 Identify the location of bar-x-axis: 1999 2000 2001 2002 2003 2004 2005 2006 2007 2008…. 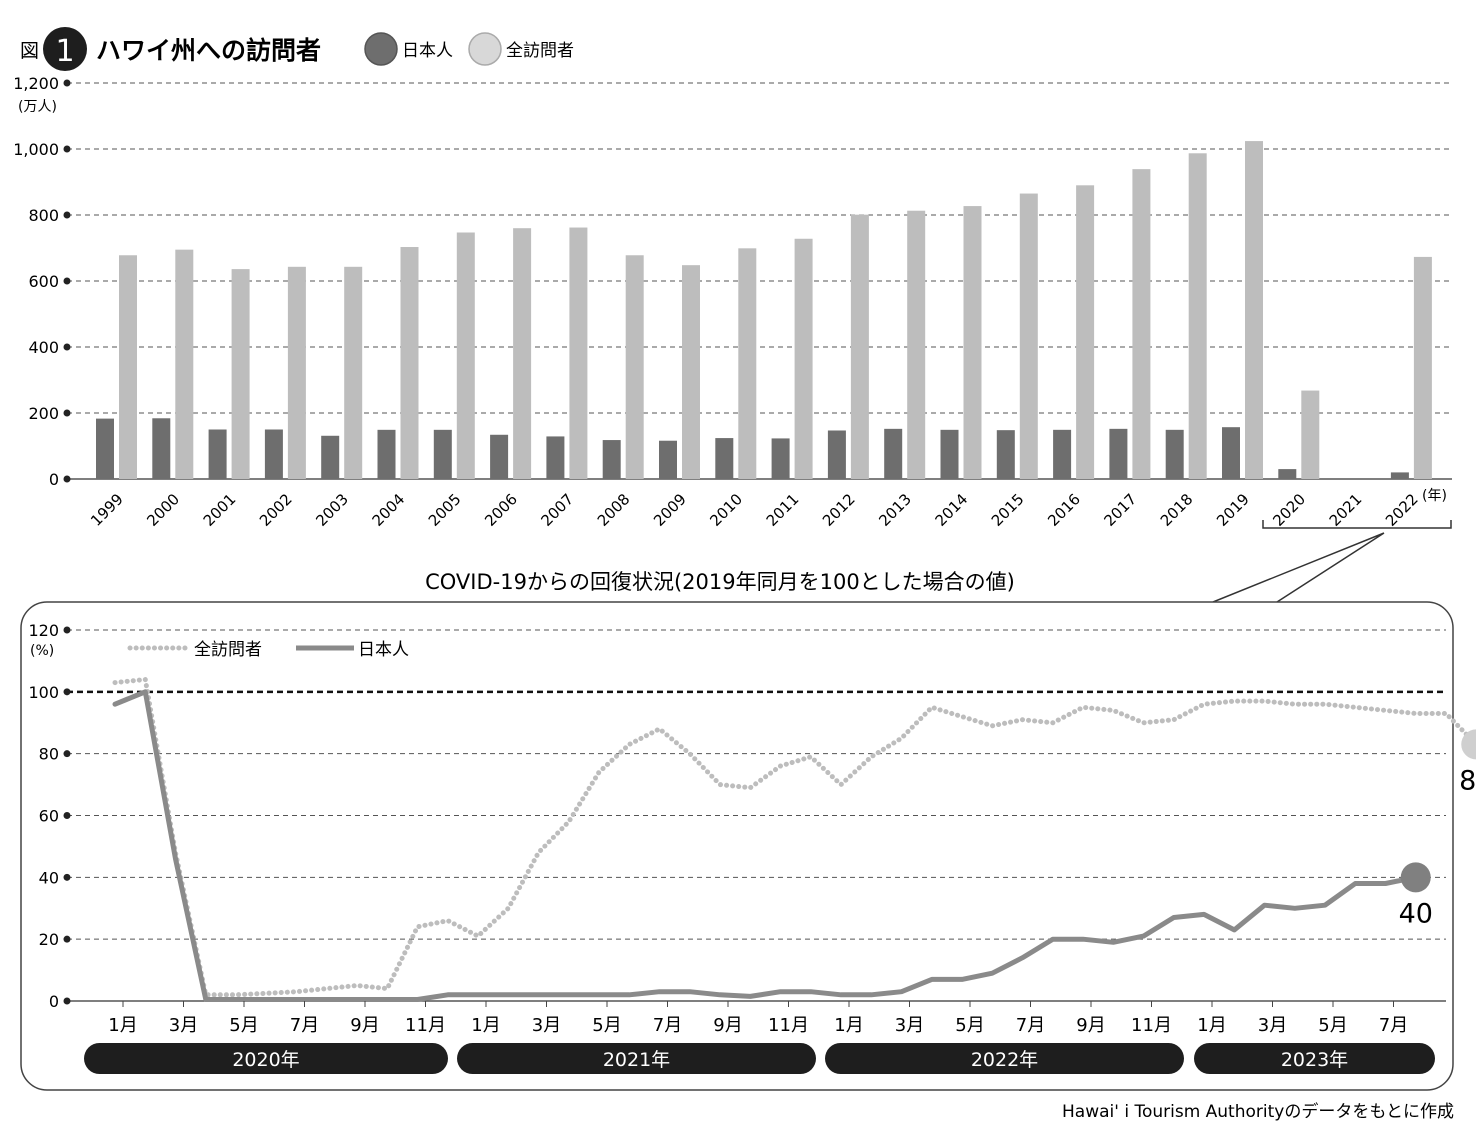
(754, 510).